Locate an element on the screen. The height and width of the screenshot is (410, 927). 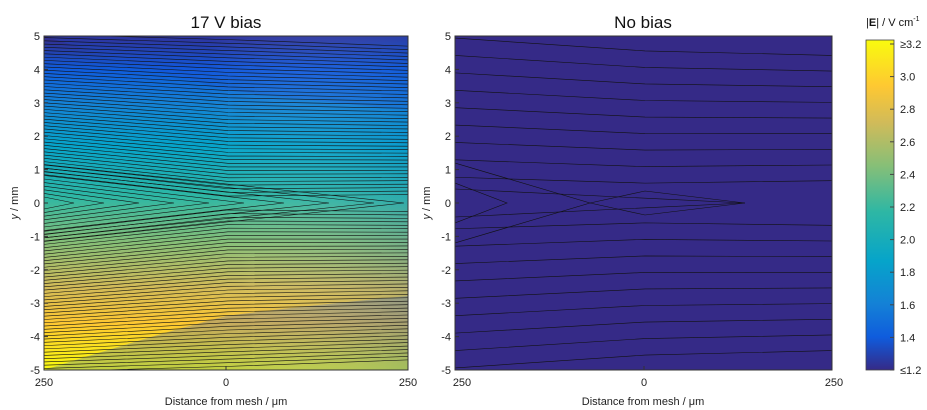
colorbar-tick-label: 1.6 is located at coordinates (907, 306).